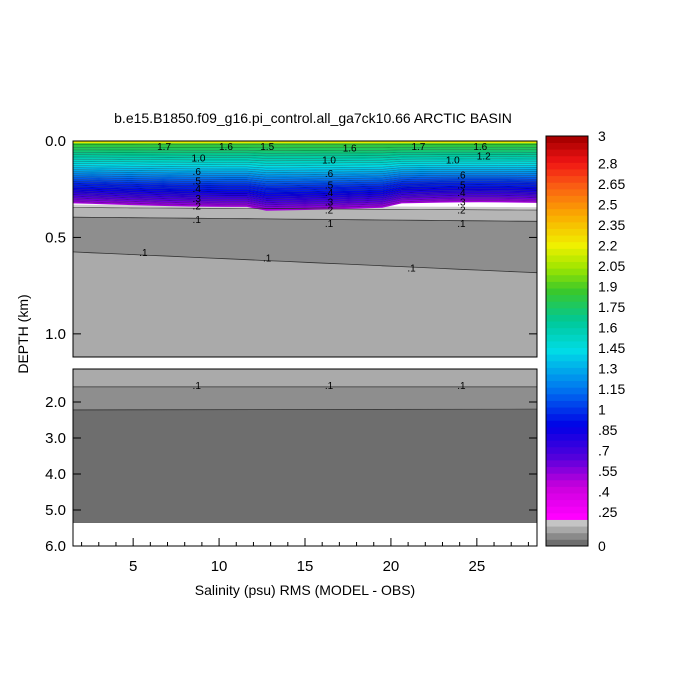  I want to click on y-tick-label: 5.0, so click(55, 510).